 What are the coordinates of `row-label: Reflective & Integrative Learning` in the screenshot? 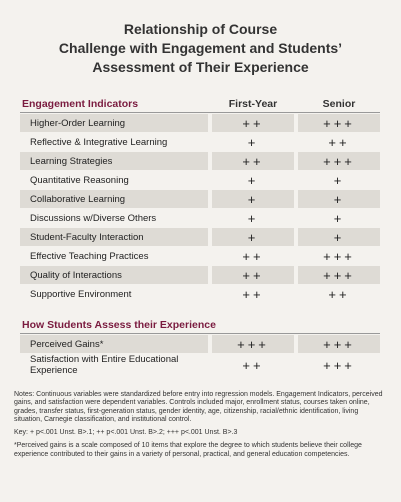 It's located at (99, 142).